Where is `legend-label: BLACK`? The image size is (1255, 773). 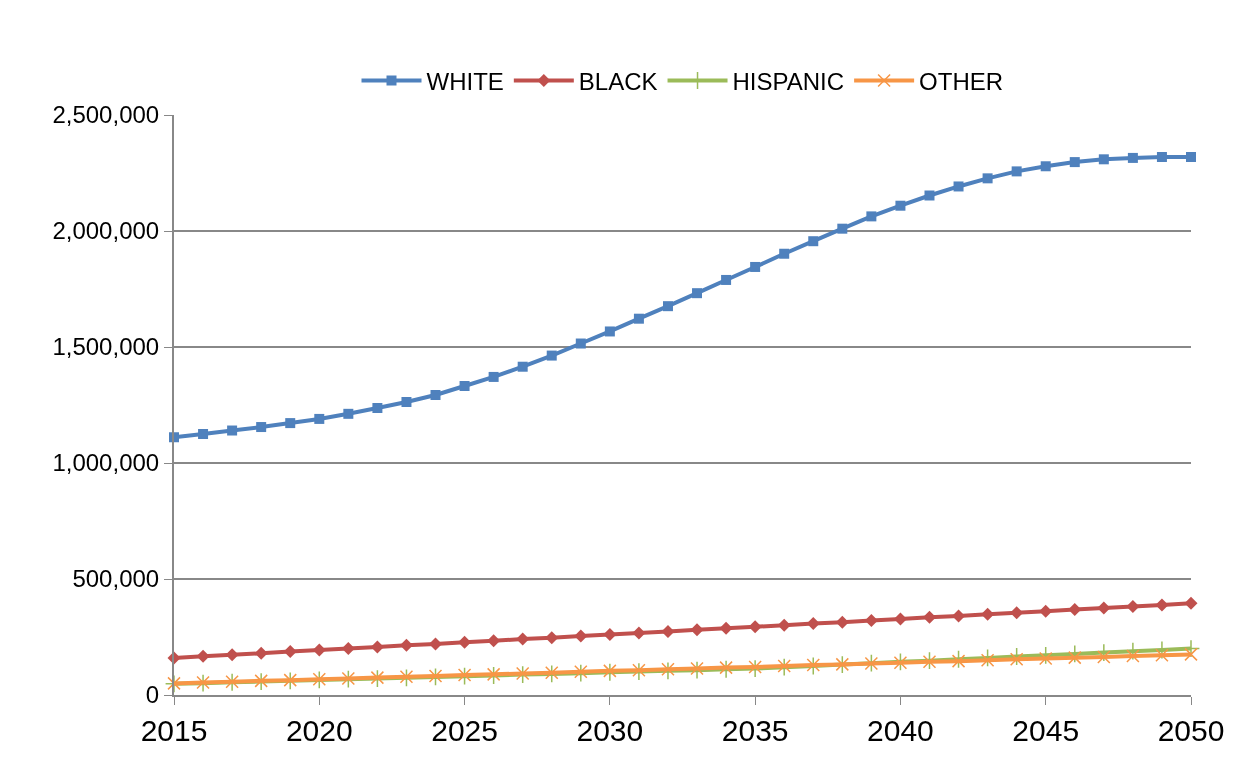 legend-label: BLACK is located at coordinates (618, 81).